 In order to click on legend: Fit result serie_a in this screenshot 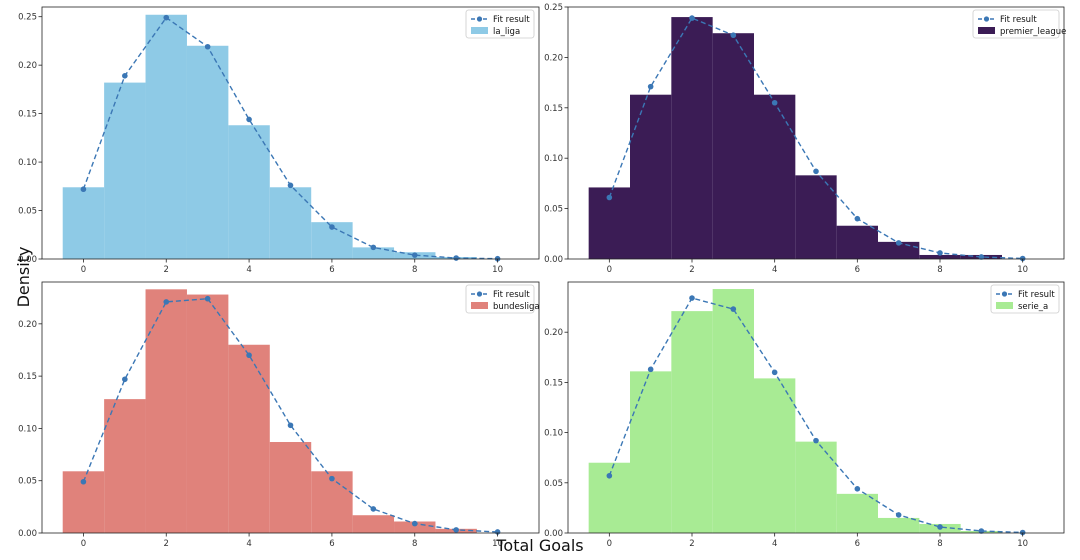, I will do `click(1025, 299)`.